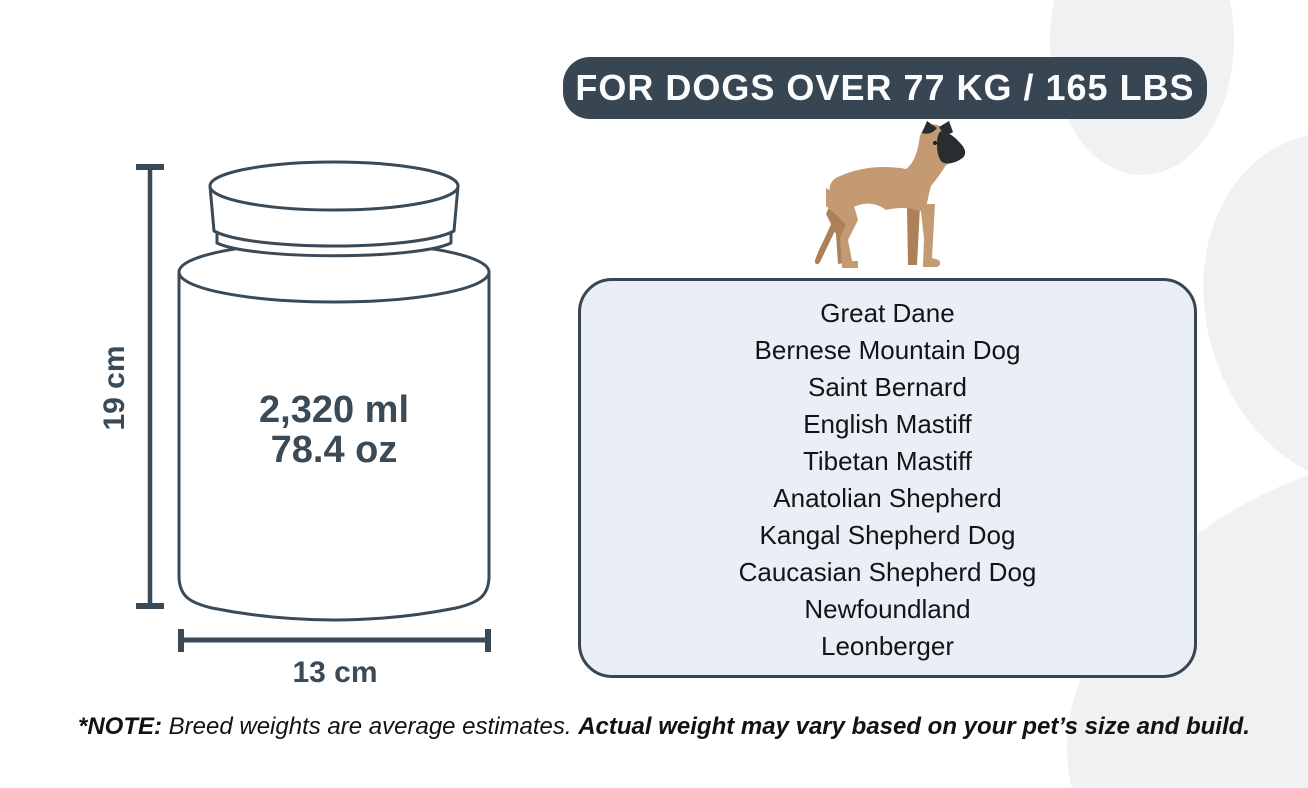 The width and height of the screenshot is (1308, 788). I want to click on header-badge: FOR DOGS OVER 77 KG / 165 LBS, so click(885, 88).